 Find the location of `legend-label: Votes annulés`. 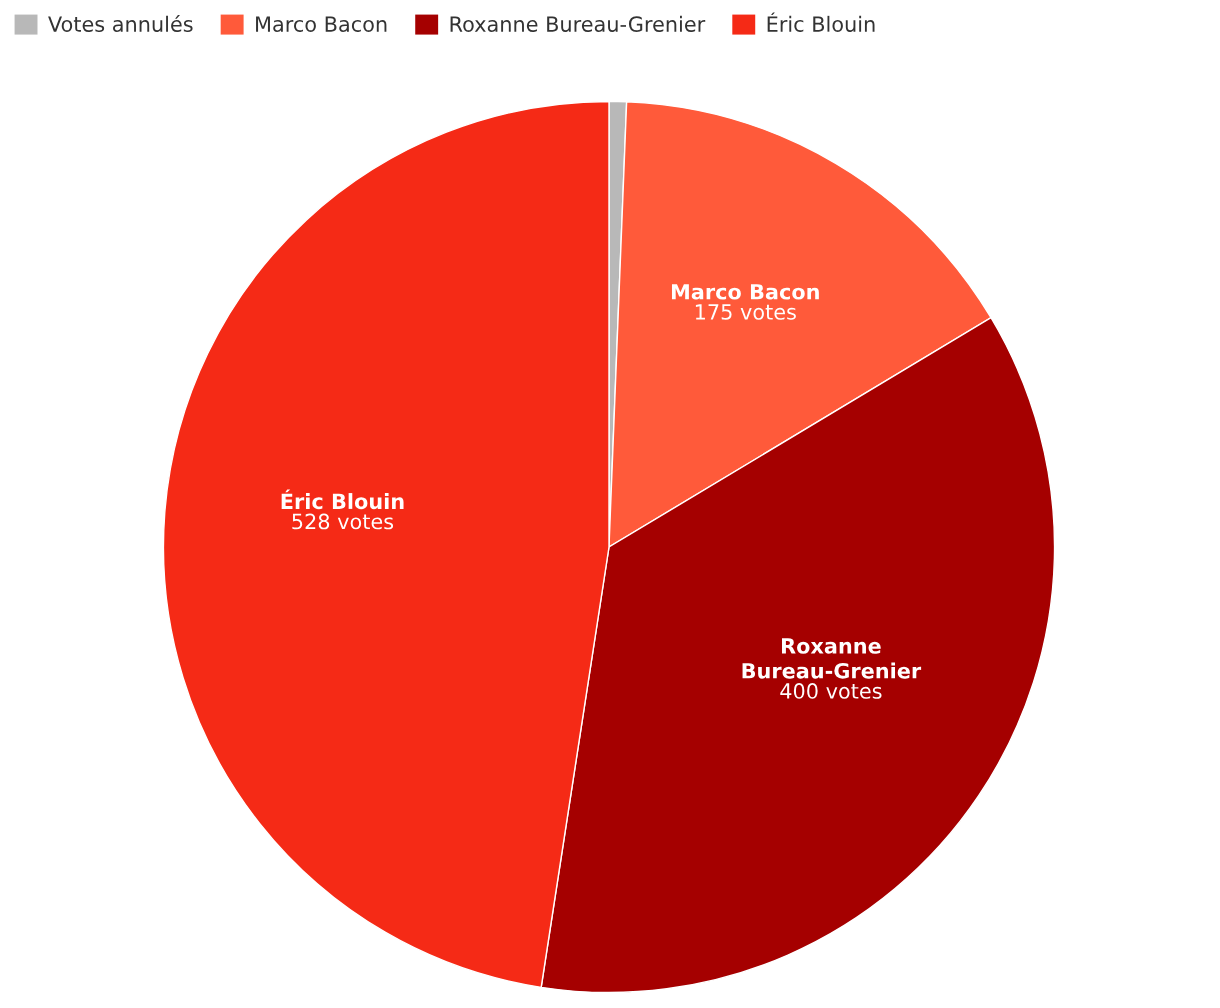

legend-label: Votes annulés is located at coordinates (120, 23).